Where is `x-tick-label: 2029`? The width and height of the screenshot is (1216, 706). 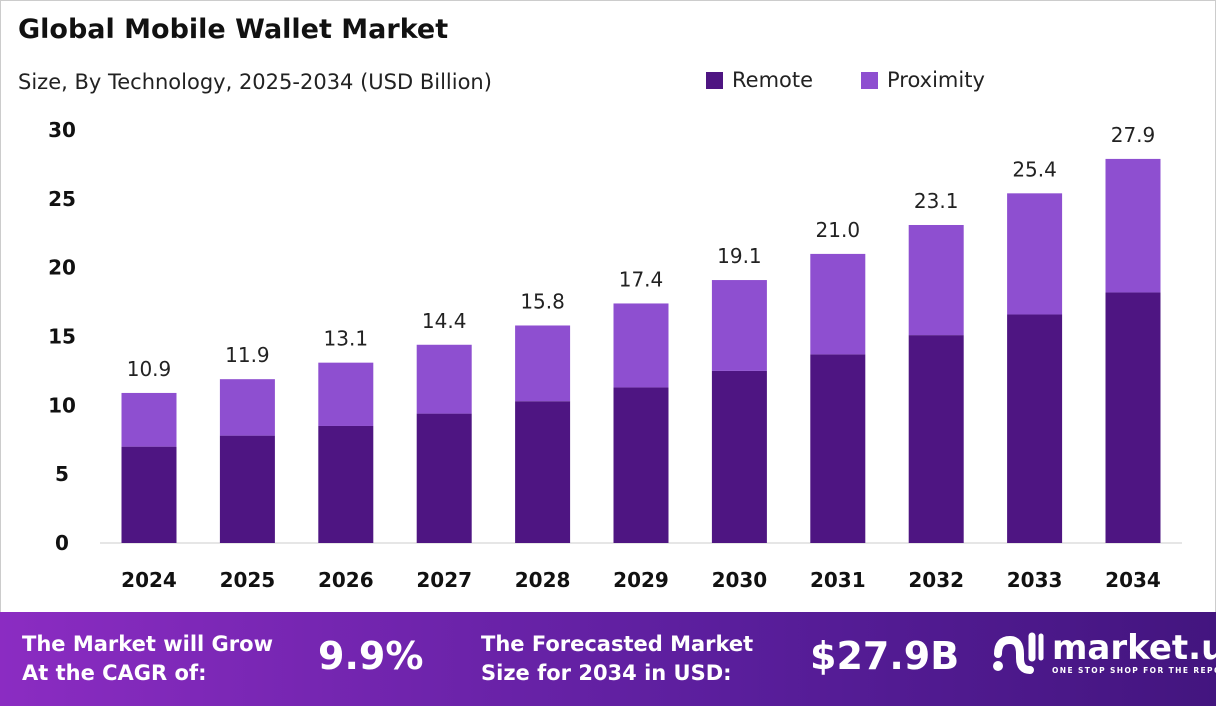
x-tick-label: 2029 is located at coordinates (641, 580).